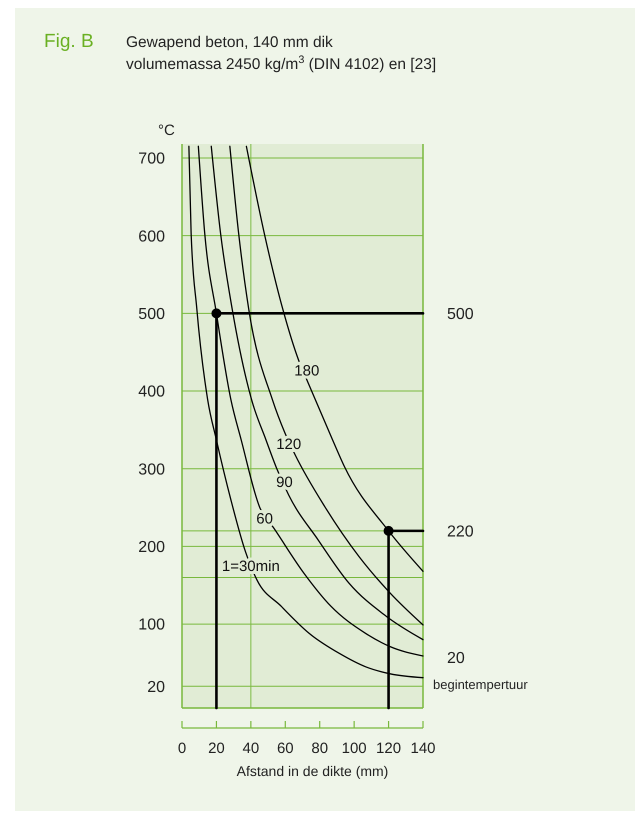 This screenshot has width=635, height=823. What do you see at coordinates (166, 130) in the screenshot?
I see `y-axis-title: °C` at bounding box center [166, 130].